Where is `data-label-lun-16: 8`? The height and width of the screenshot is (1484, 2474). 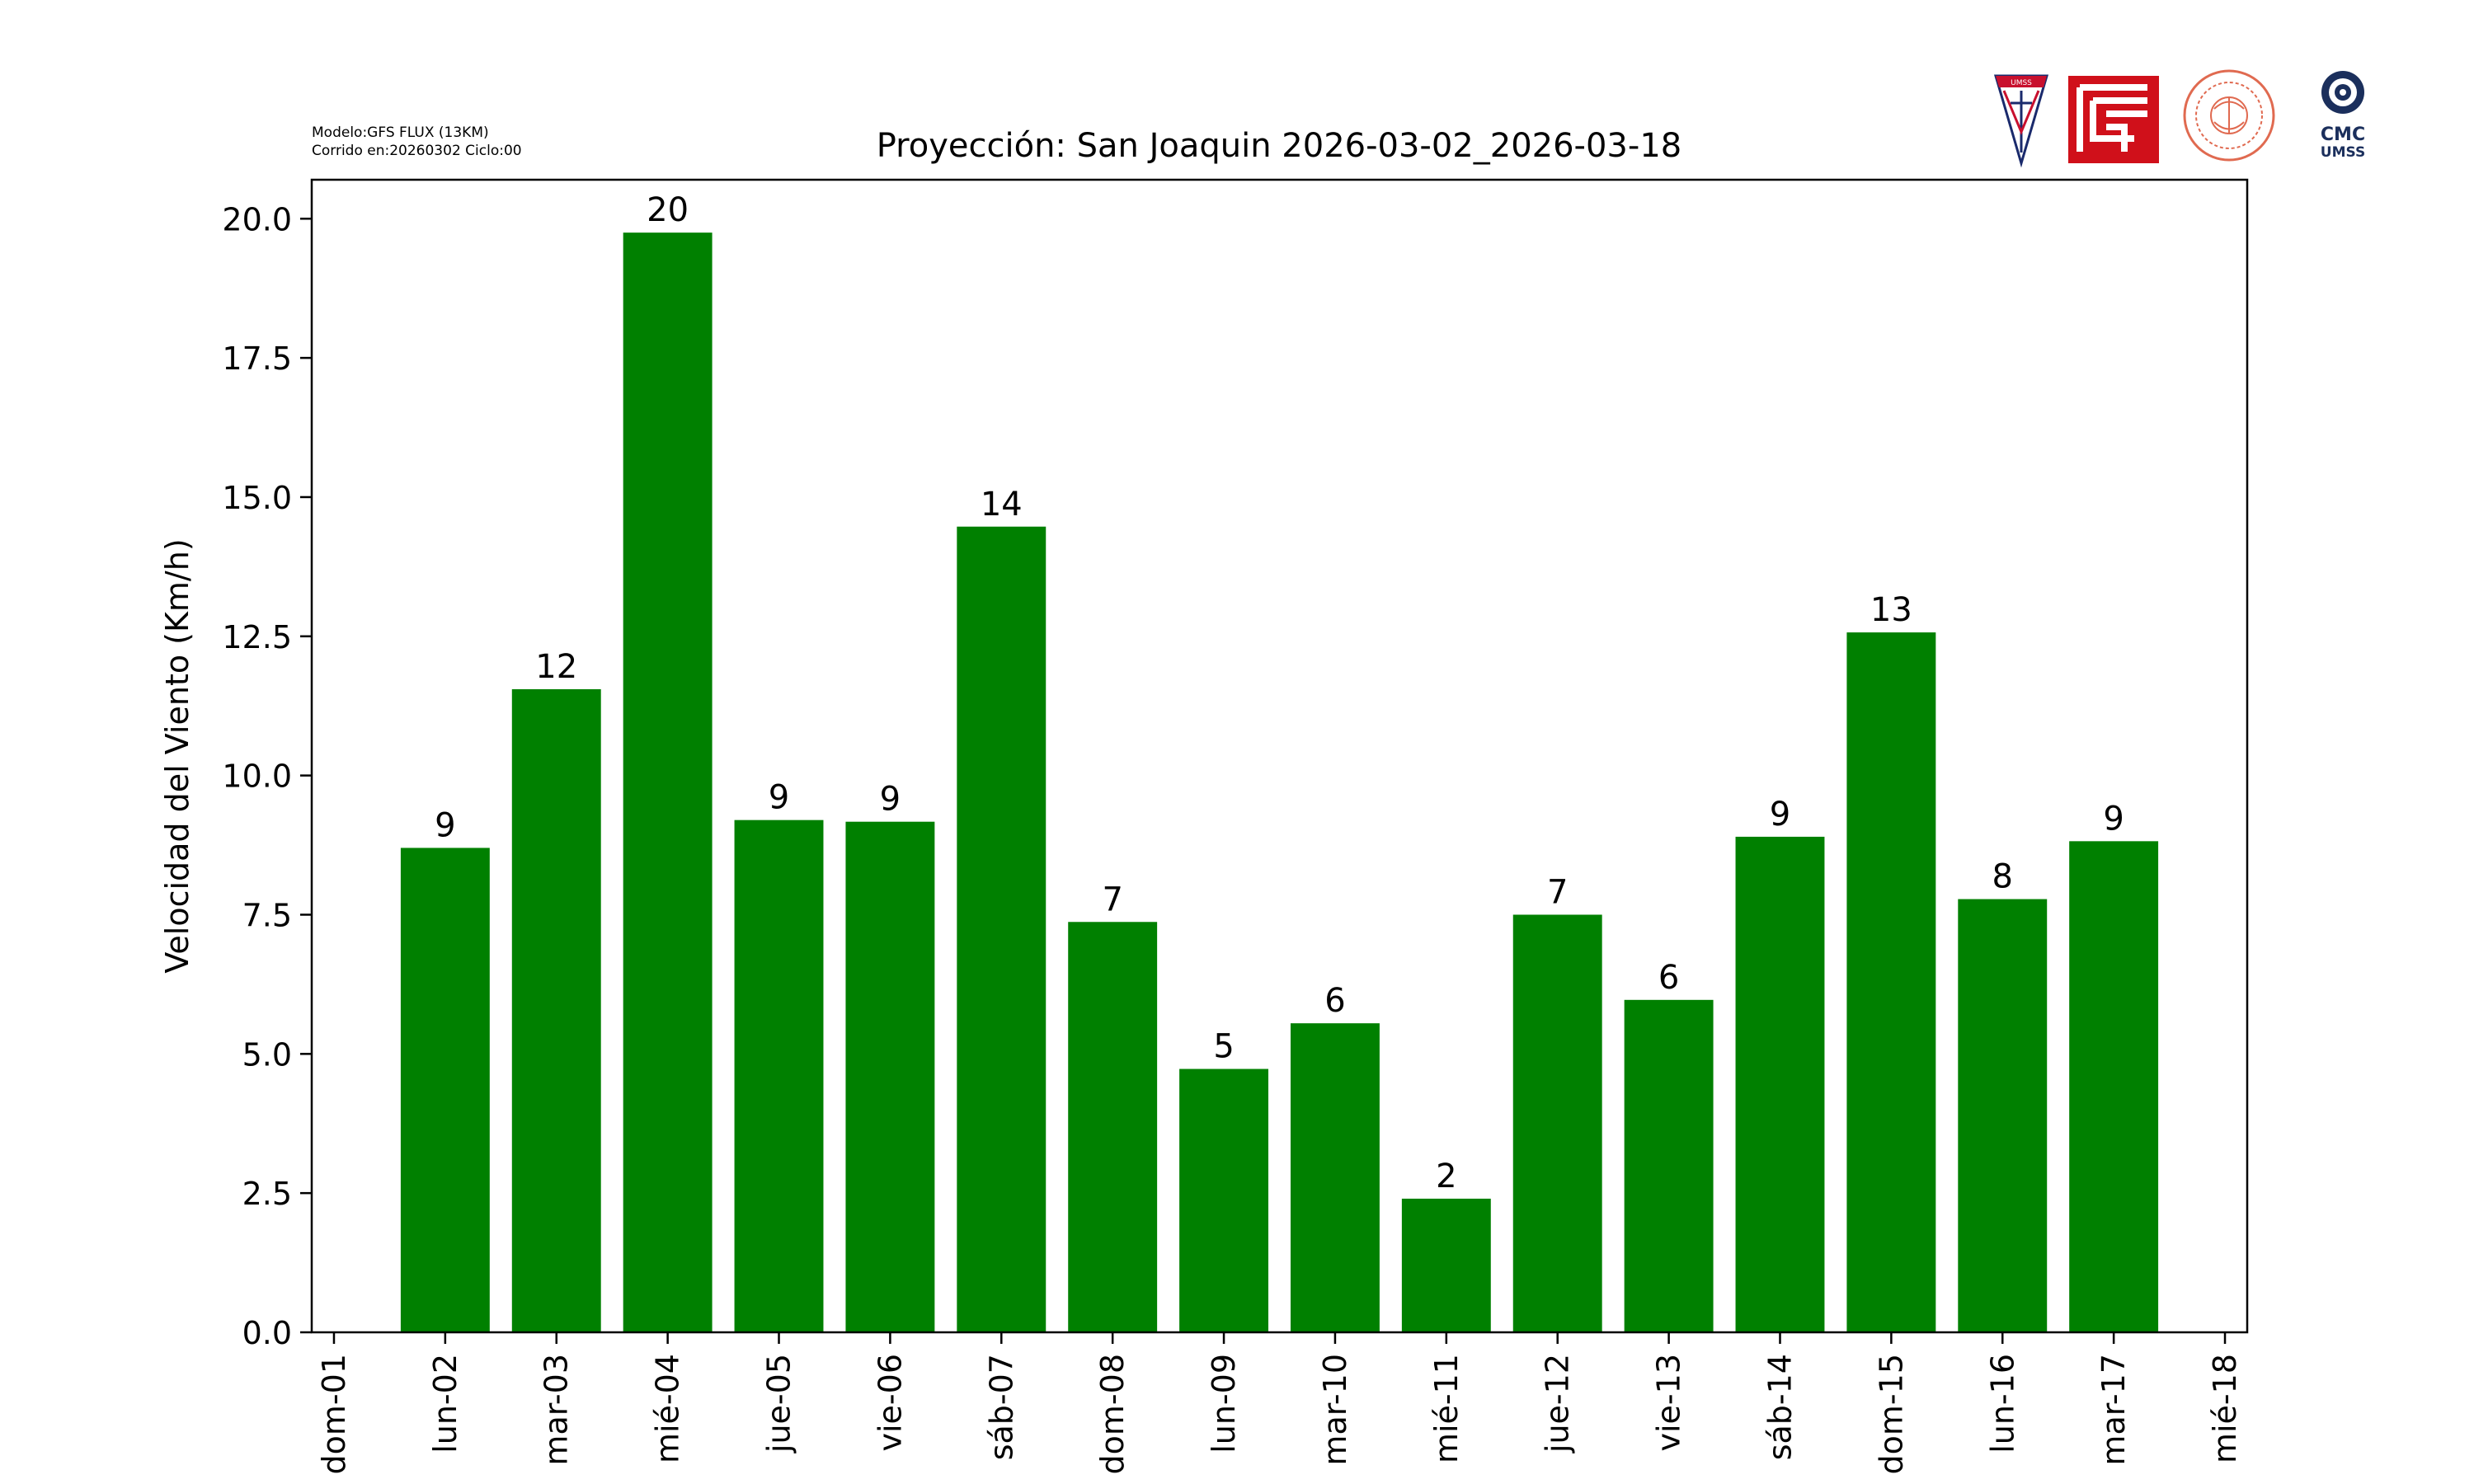 data-label-lun-16: 8 is located at coordinates (2002, 877).